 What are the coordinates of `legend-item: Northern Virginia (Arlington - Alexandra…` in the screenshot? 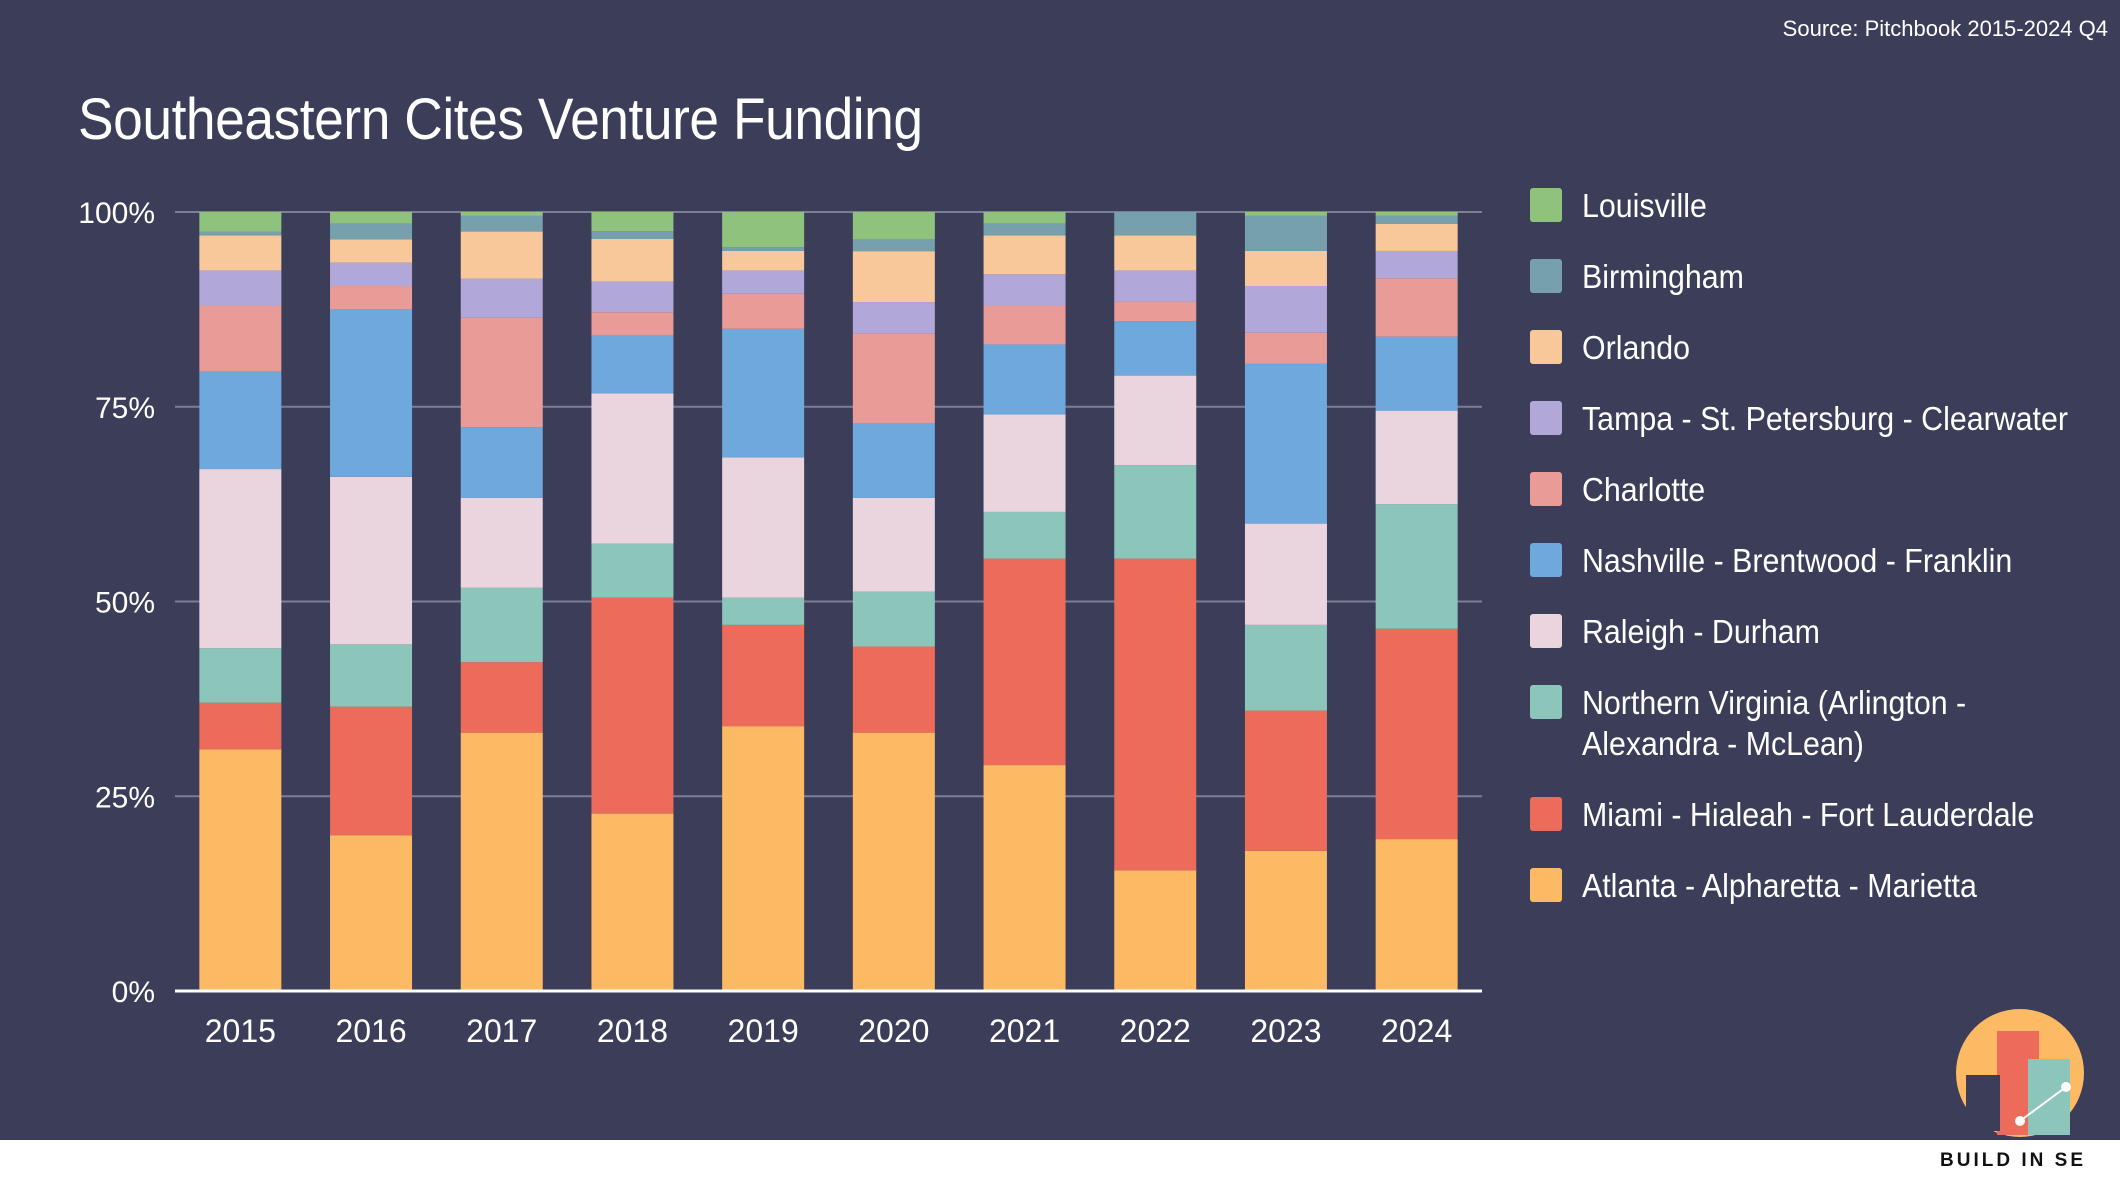 It's located at (1821, 724).